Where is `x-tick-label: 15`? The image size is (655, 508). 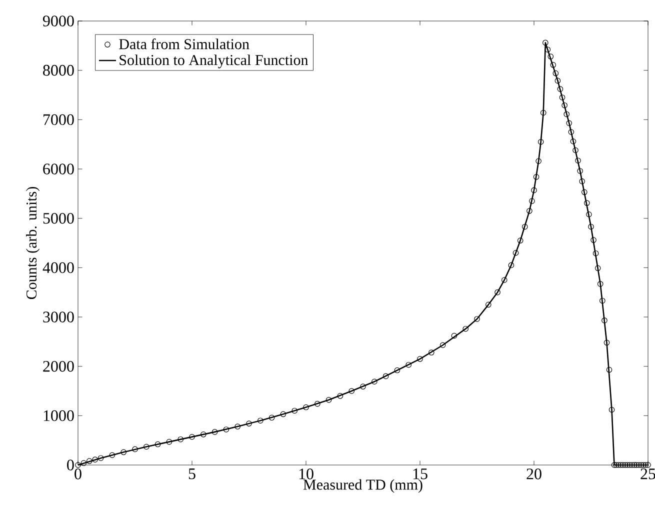 x-tick-label: 15 is located at coordinates (420, 474).